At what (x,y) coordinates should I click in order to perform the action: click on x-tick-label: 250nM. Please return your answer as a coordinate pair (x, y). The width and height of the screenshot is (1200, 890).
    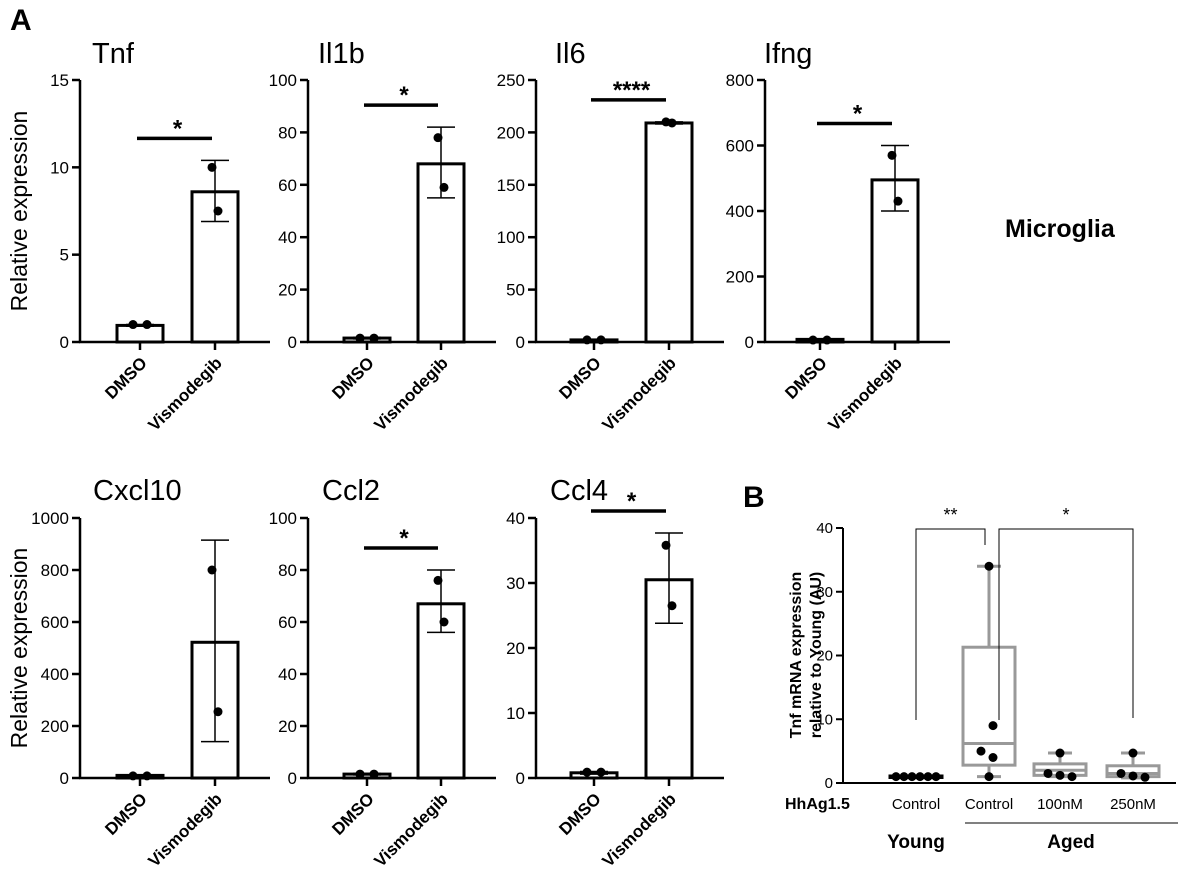
    Looking at the image, I should click on (1133, 804).